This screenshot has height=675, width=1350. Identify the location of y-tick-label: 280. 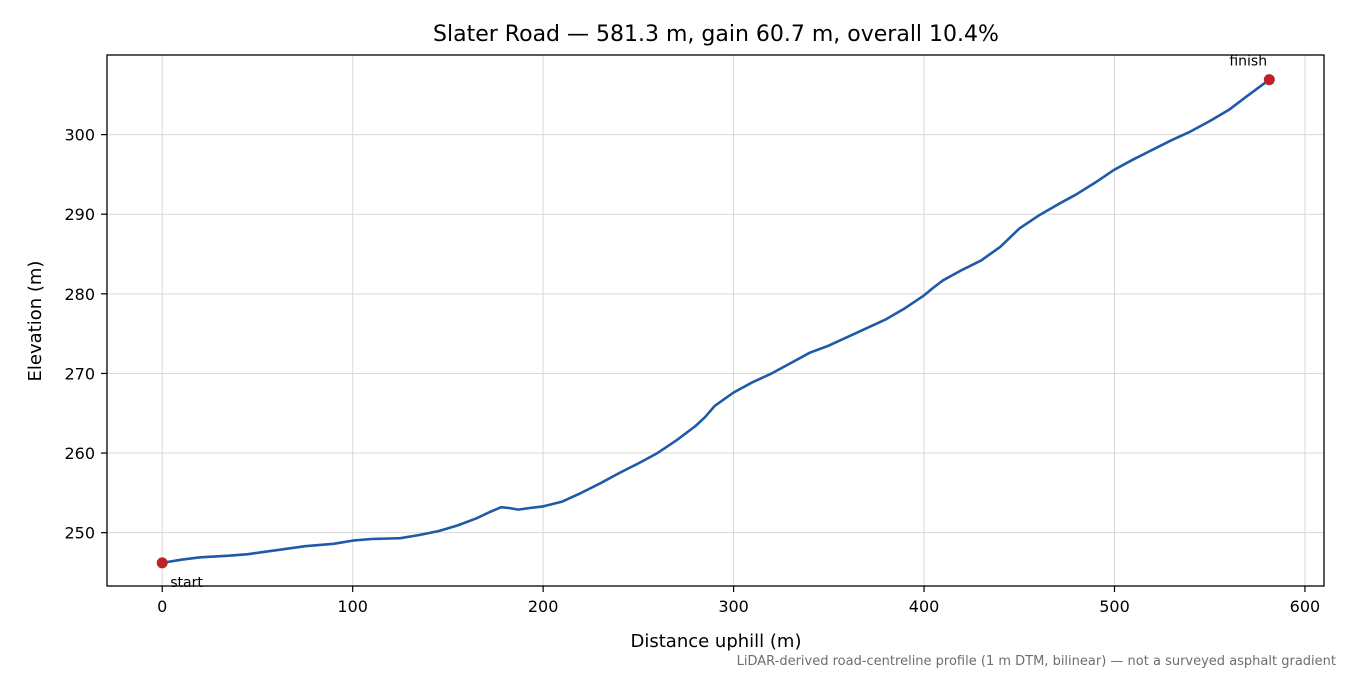
(79, 294).